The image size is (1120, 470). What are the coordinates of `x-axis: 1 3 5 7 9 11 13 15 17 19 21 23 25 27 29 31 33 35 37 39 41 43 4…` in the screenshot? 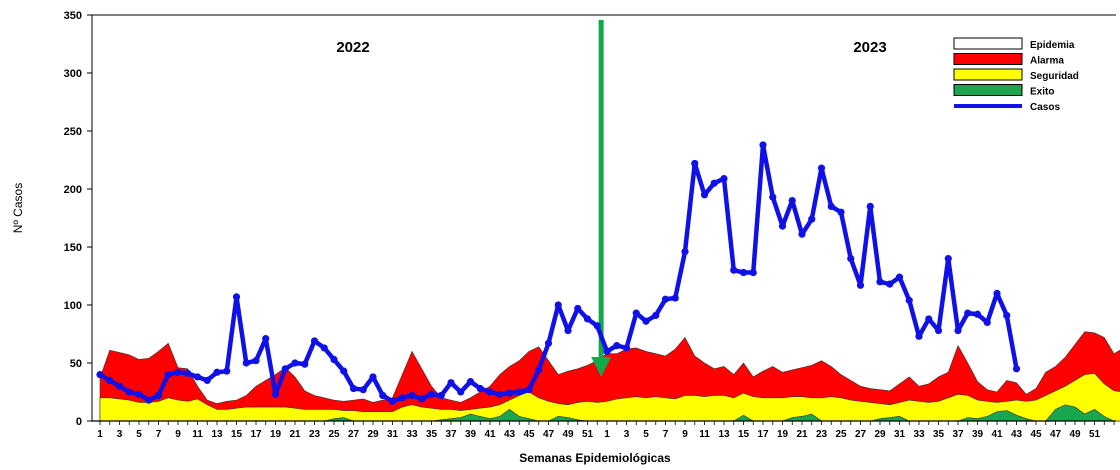 It's located at (604, 430).